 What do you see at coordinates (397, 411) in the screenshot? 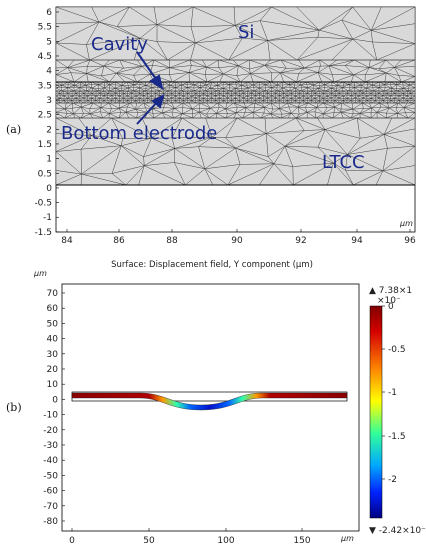
I see `colorbar: ▲ 7.38×1 ×10⁻ 0 -0.5 -1 -1.5 -2 ▼ -2.42×10⁻³` at bounding box center [397, 411].